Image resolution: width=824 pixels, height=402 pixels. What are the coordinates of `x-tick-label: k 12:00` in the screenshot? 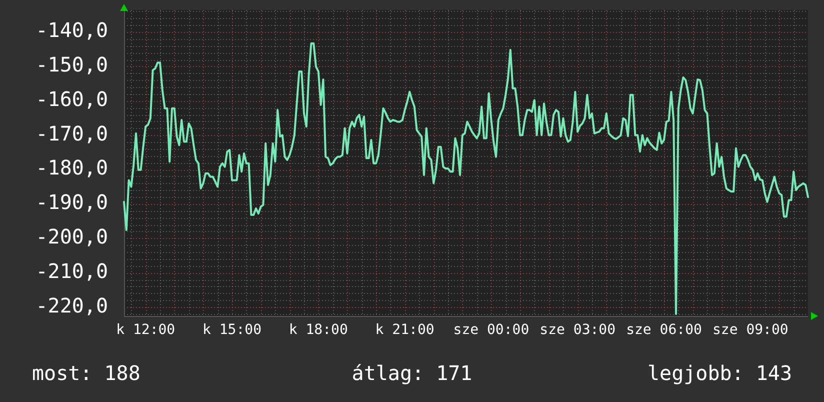 It's located at (146, 330).